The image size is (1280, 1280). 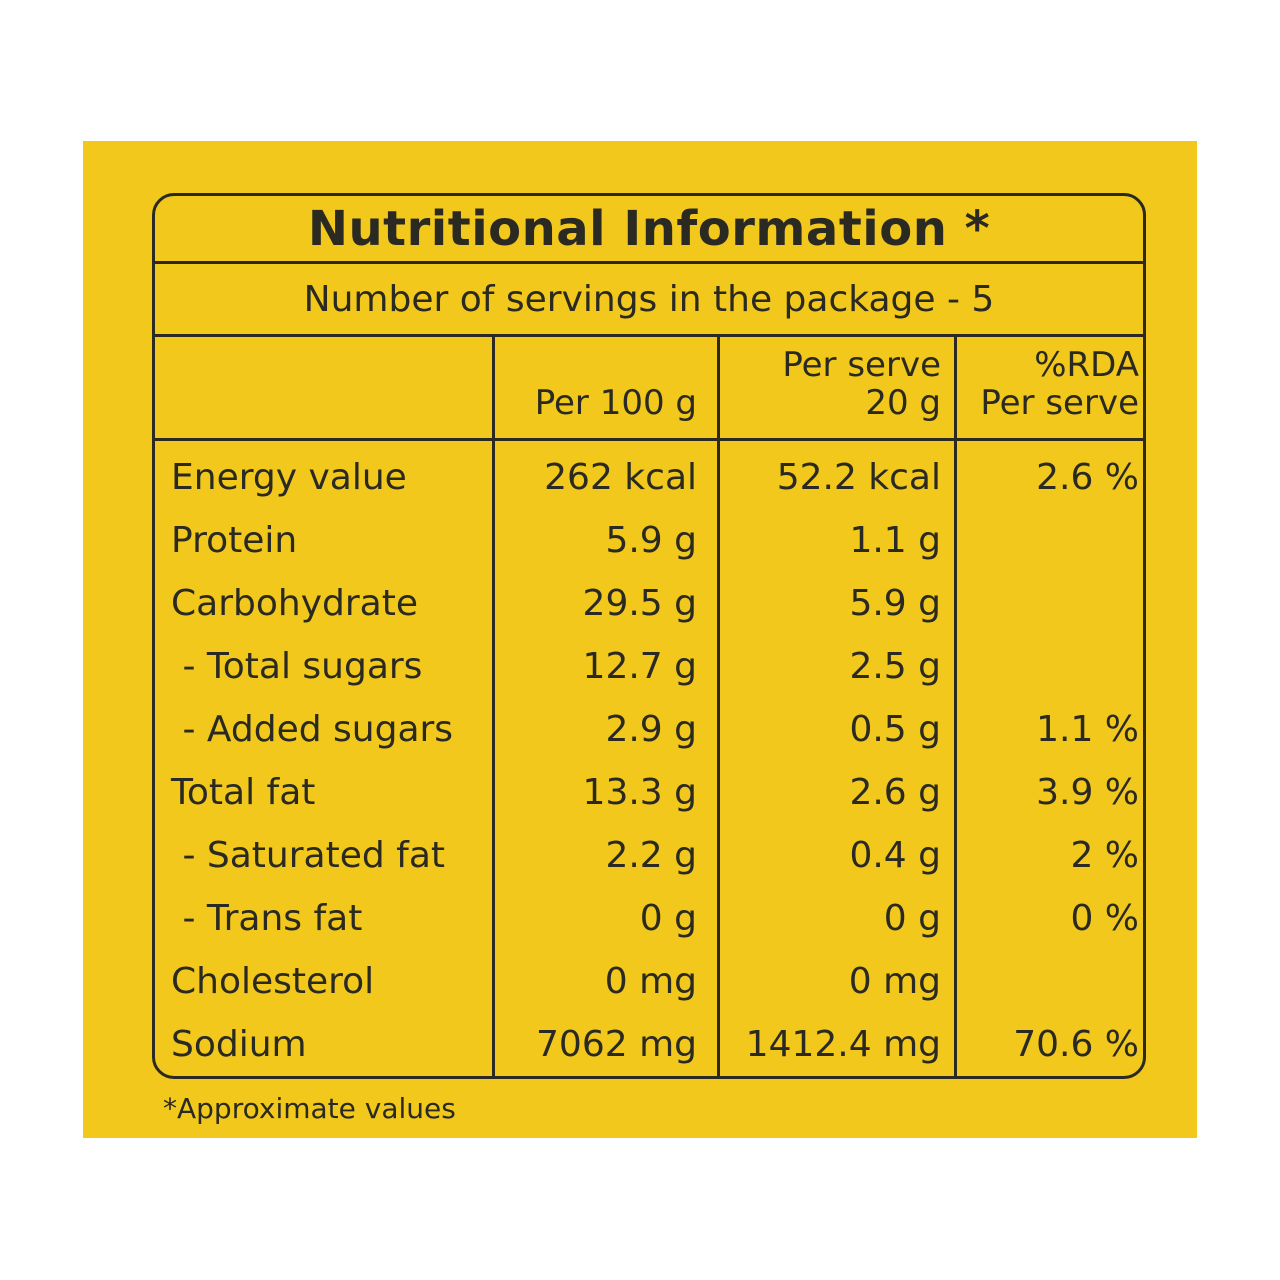 I want to click on value-per-serve: 2.5 g, so click(x=895, y=666).